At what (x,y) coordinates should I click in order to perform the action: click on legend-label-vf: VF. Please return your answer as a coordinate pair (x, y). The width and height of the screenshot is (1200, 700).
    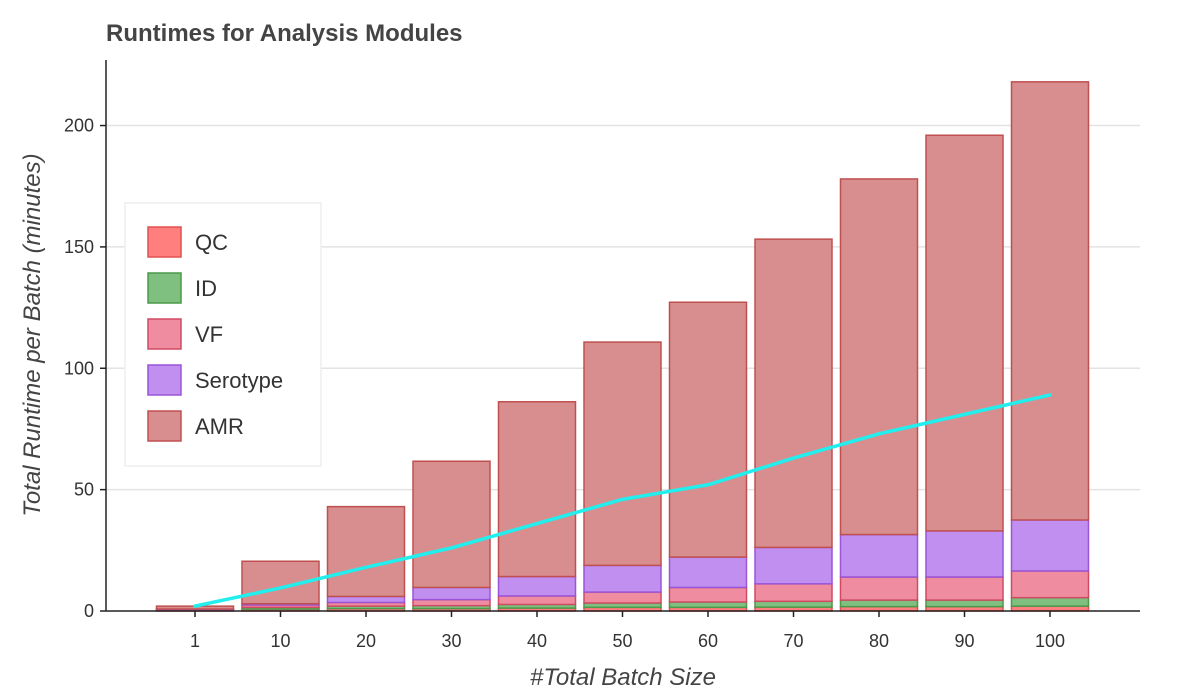
    Looking at the image, I should click on (209, 334).